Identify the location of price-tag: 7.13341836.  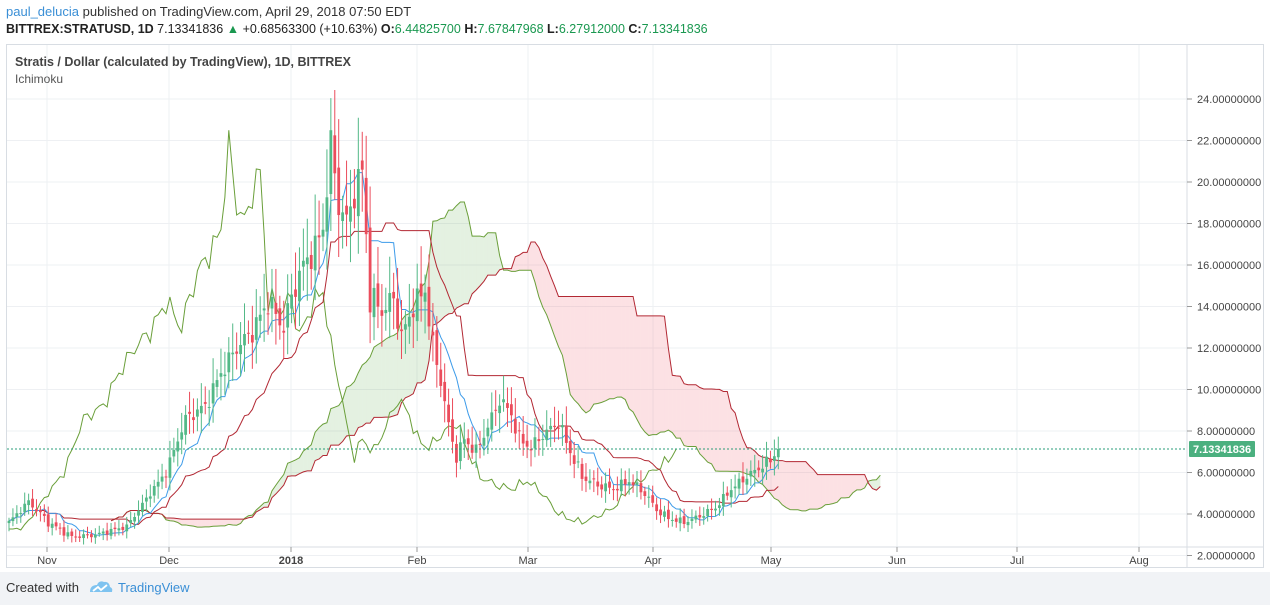
(1222, 448).